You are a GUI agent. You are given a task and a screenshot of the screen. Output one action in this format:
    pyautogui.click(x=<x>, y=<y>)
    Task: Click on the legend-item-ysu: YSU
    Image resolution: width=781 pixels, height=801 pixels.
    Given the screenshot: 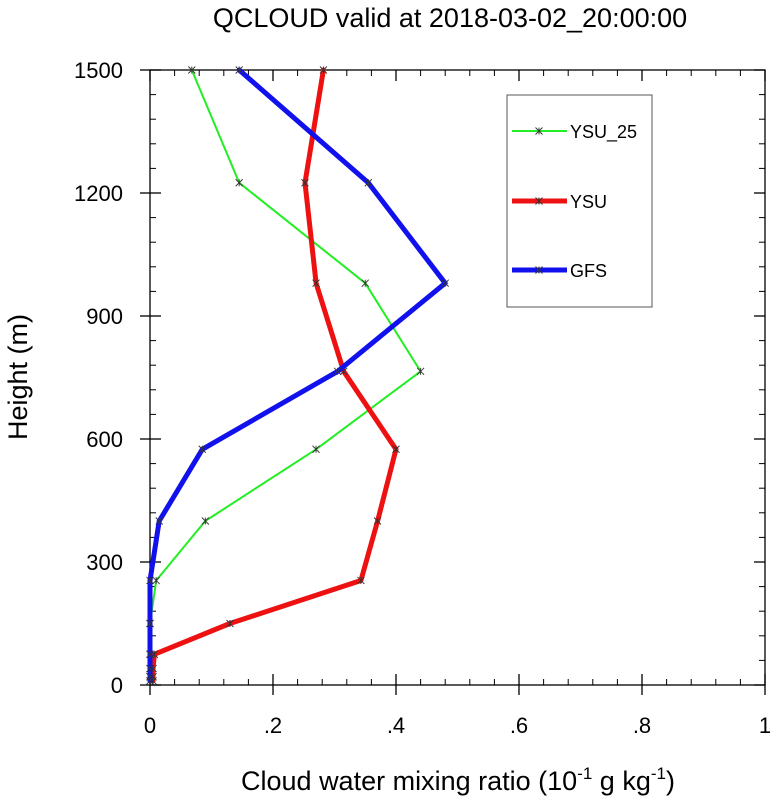 What is the action you would take?
    pyautogui.click(x=559, y=202)
    